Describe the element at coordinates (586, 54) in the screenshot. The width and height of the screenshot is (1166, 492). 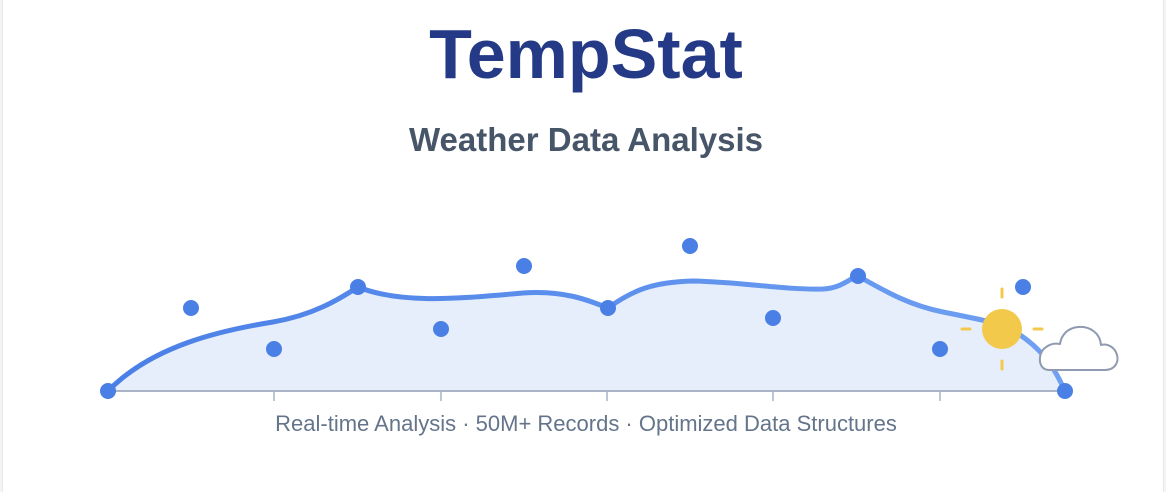
I see `page-title: TempStat` at that location.